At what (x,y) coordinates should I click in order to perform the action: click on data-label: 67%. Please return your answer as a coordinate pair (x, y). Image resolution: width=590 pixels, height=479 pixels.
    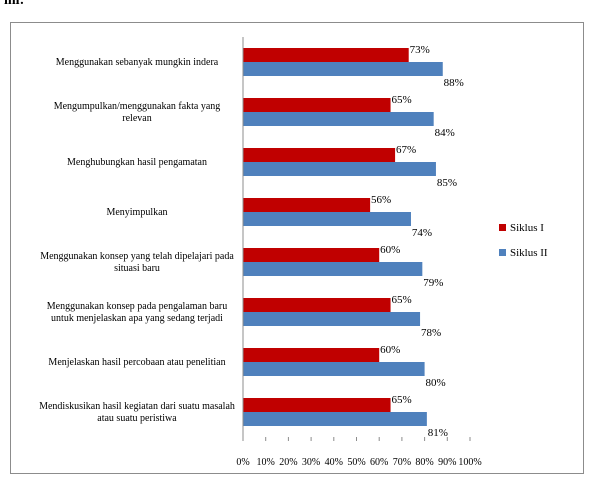
    Looking at the image, I should click on (406, 150).